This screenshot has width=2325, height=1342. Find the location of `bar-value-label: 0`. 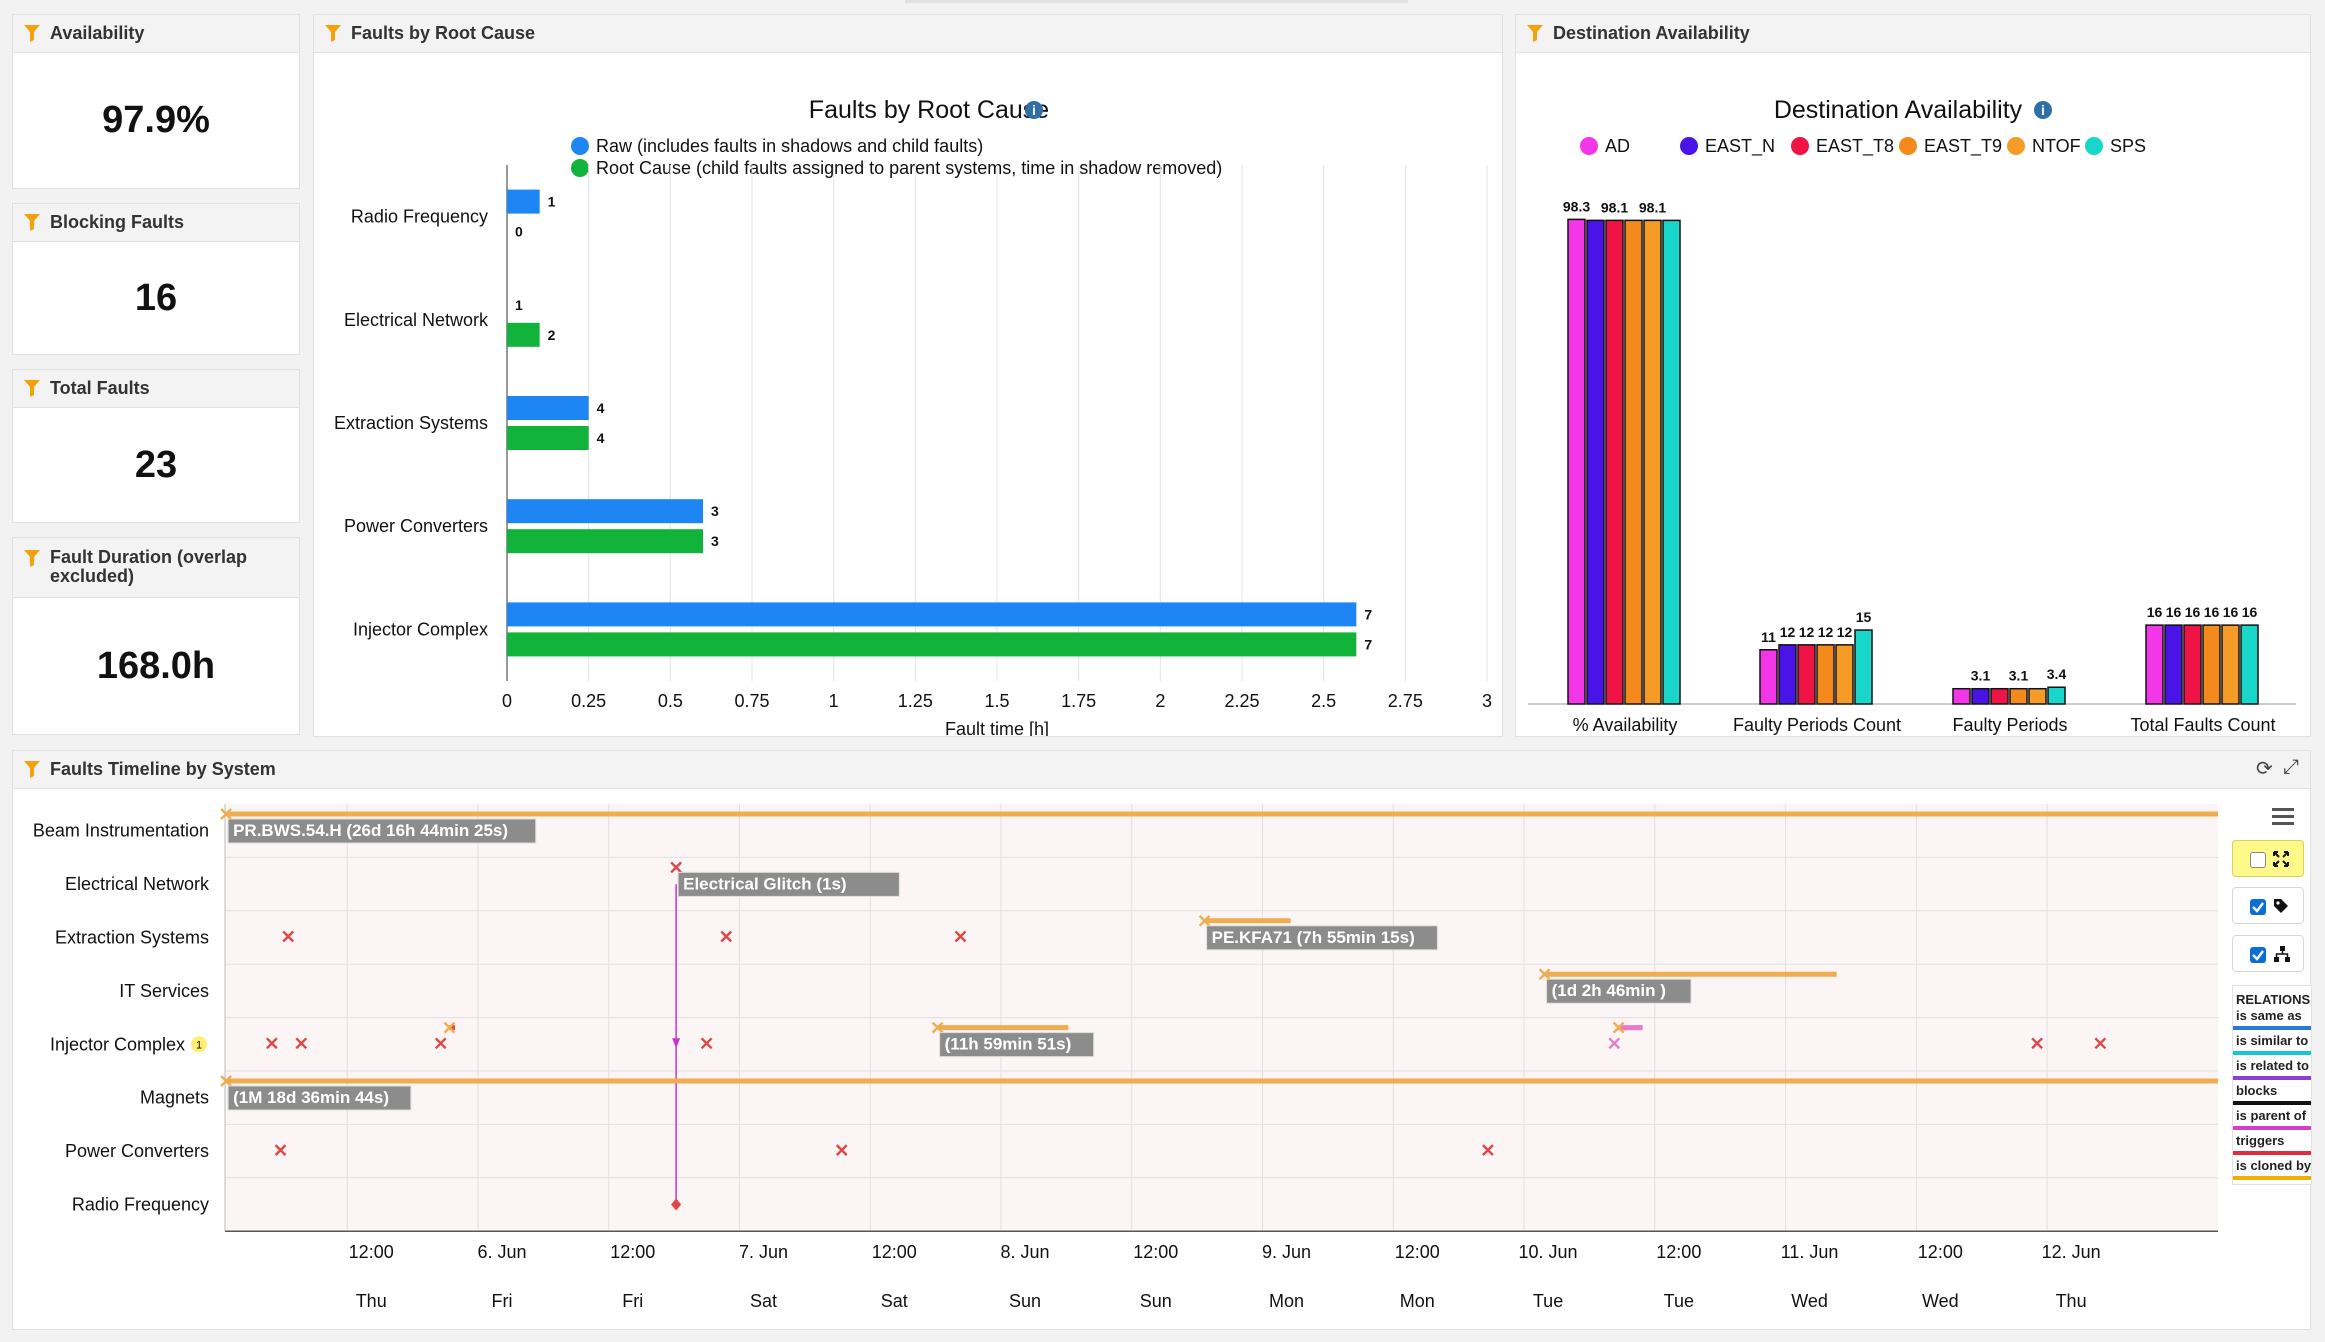

bar-value-label: 0 is located at coordinates (519, 232).